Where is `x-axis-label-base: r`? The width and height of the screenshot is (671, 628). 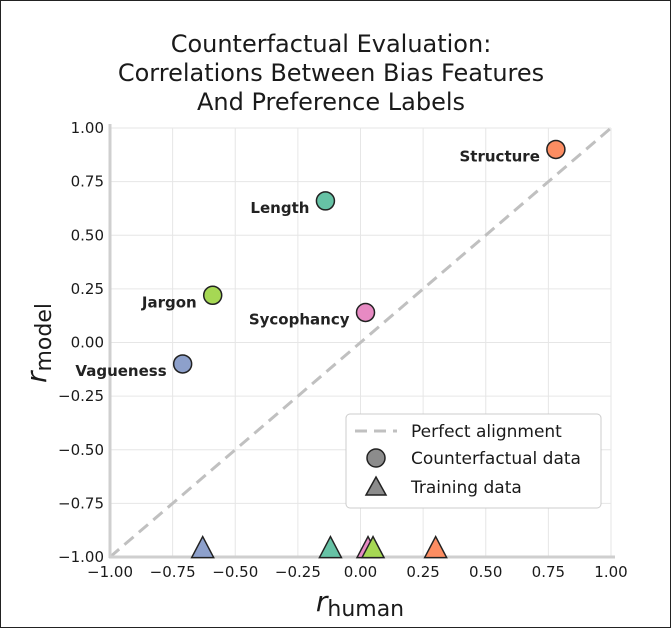
x-axis-label-base: r is located at coordinates (322, 601).